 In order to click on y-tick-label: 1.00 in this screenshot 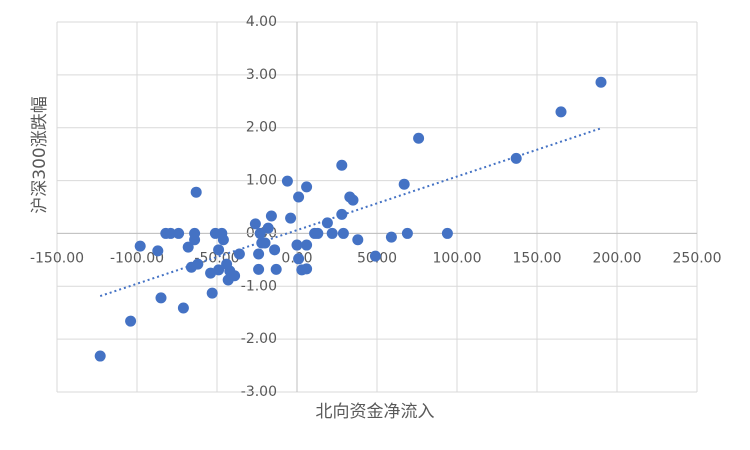, I will do `click(261, 181)`.